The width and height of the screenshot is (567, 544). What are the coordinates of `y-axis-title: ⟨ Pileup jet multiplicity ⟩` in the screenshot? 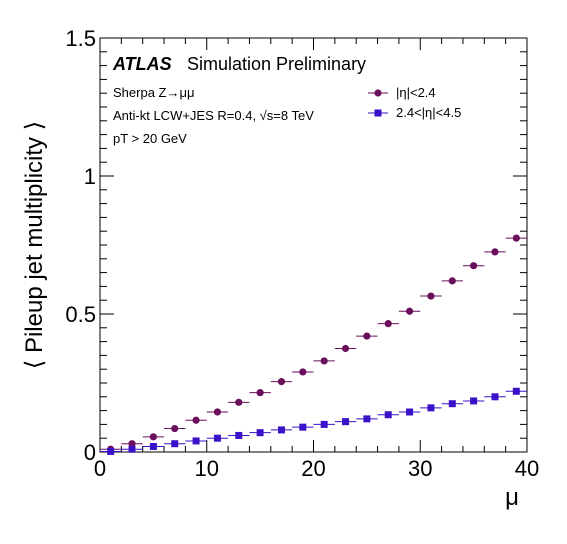 It's located at (34, 245).